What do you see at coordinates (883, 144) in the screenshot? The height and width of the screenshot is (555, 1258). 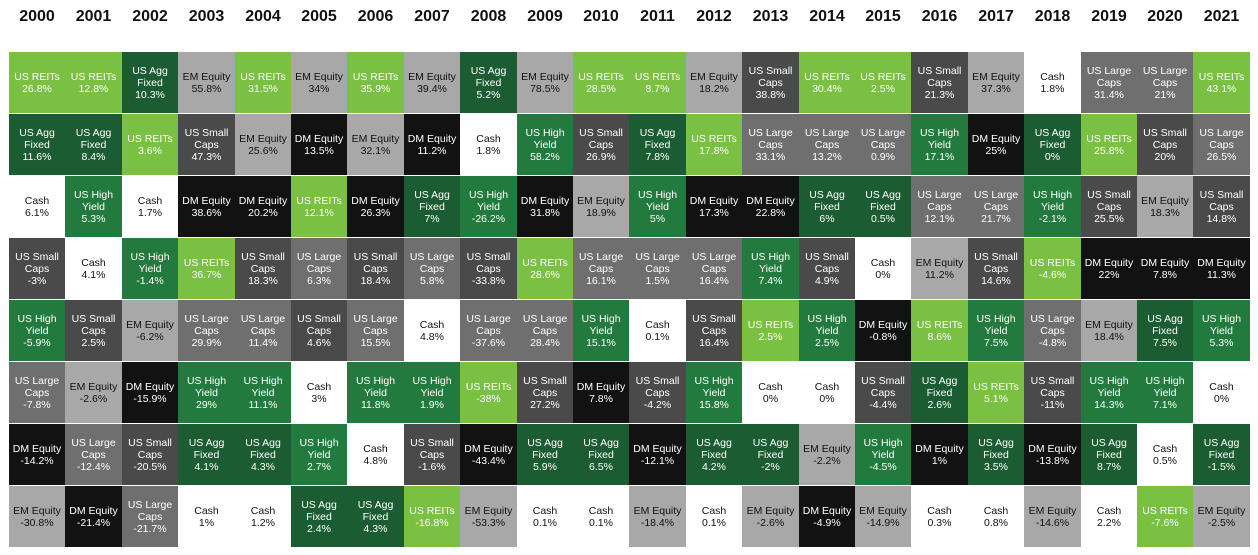 I see `cell-2015-us-large-caps: US Large Caps 0.9%` at bounding box center [883, 144].